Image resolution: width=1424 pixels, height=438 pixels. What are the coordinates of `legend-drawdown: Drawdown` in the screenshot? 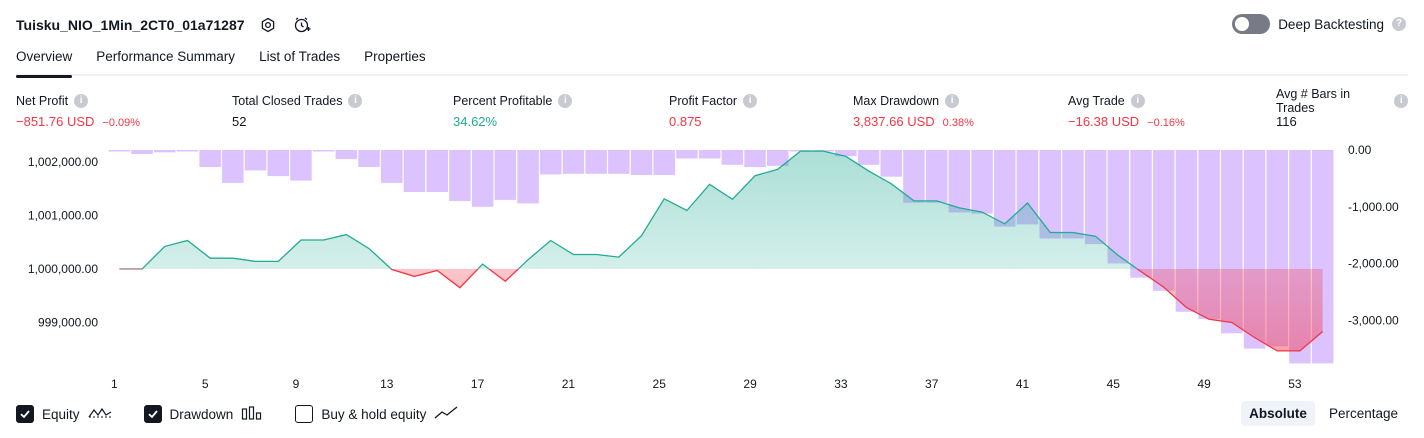 It's located at (203, 414).